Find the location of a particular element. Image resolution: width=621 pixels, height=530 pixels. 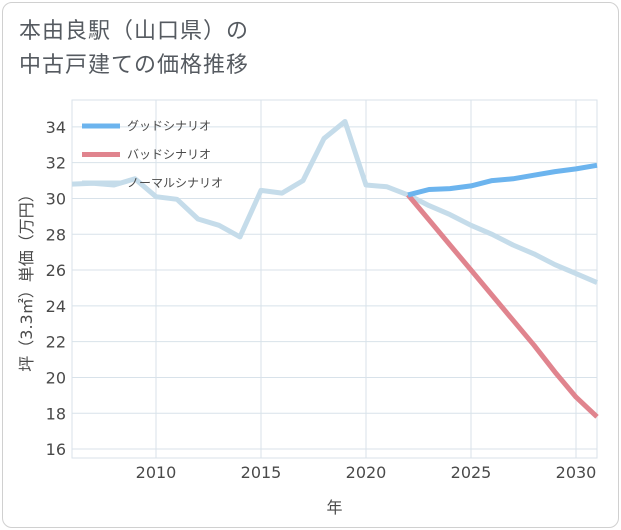

y-tick-label: 24 is located at coordinates (56, 306).